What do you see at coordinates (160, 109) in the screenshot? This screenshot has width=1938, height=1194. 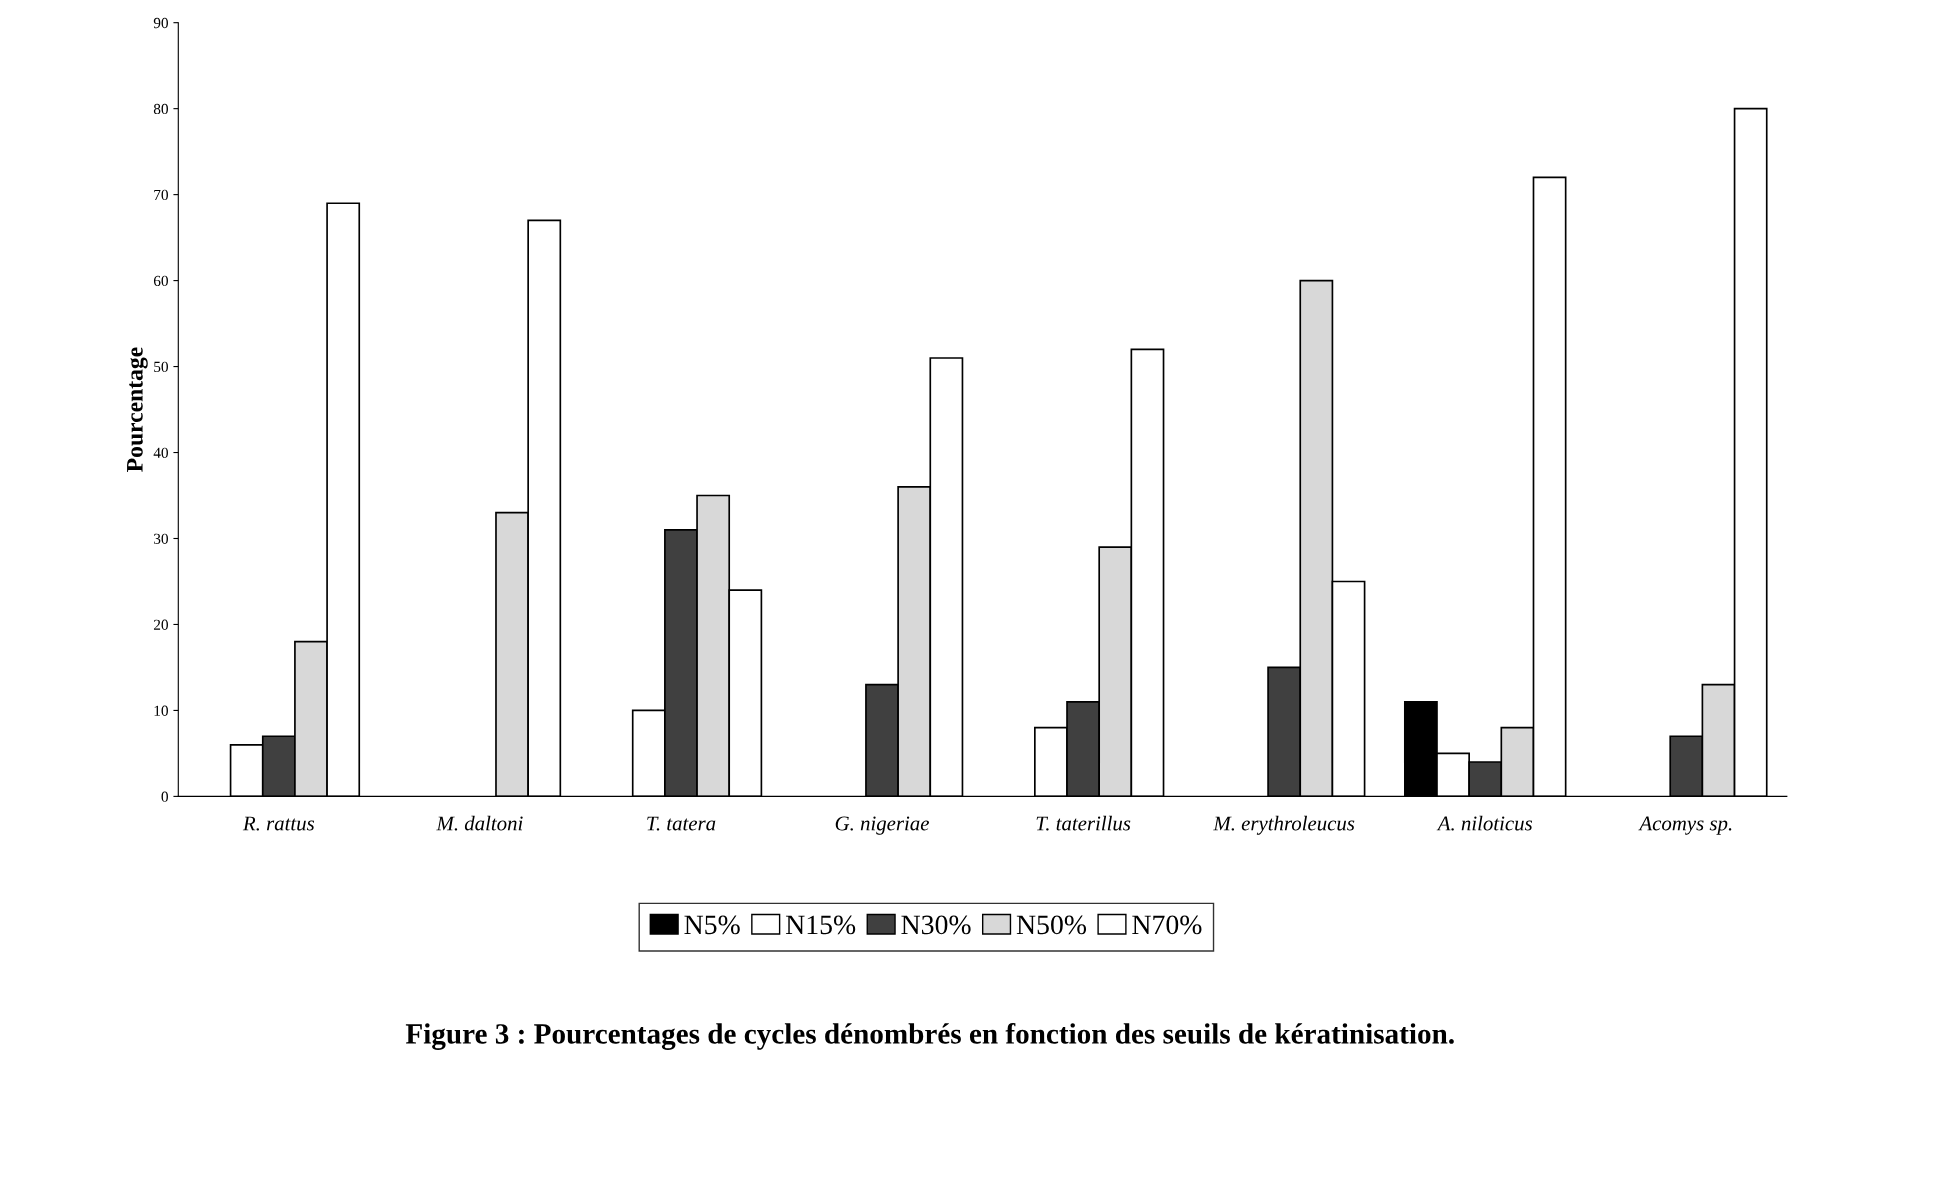 I see `y-tick-label: 80` at bounding box center [160, 109].